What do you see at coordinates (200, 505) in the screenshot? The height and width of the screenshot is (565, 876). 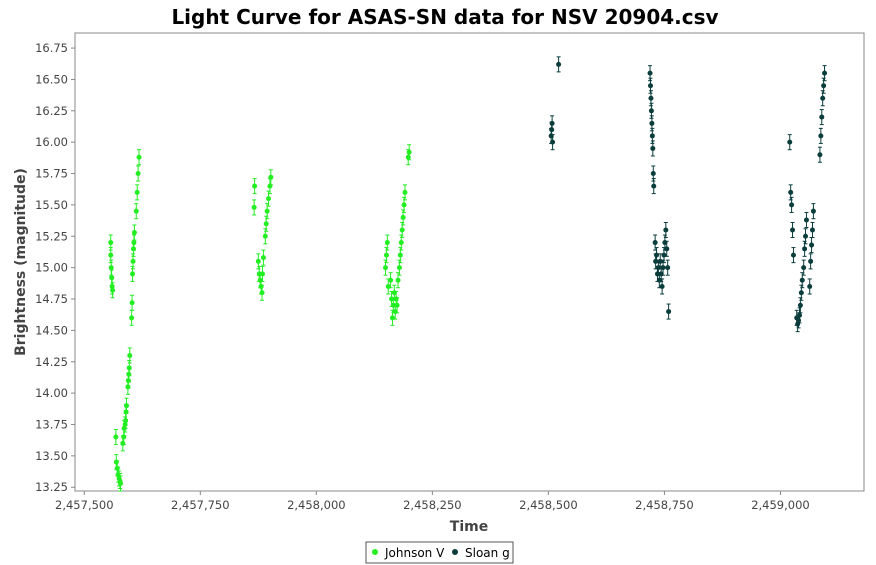 I see `x-tick-label: 2,457,750` at bounding box center [200, 505].